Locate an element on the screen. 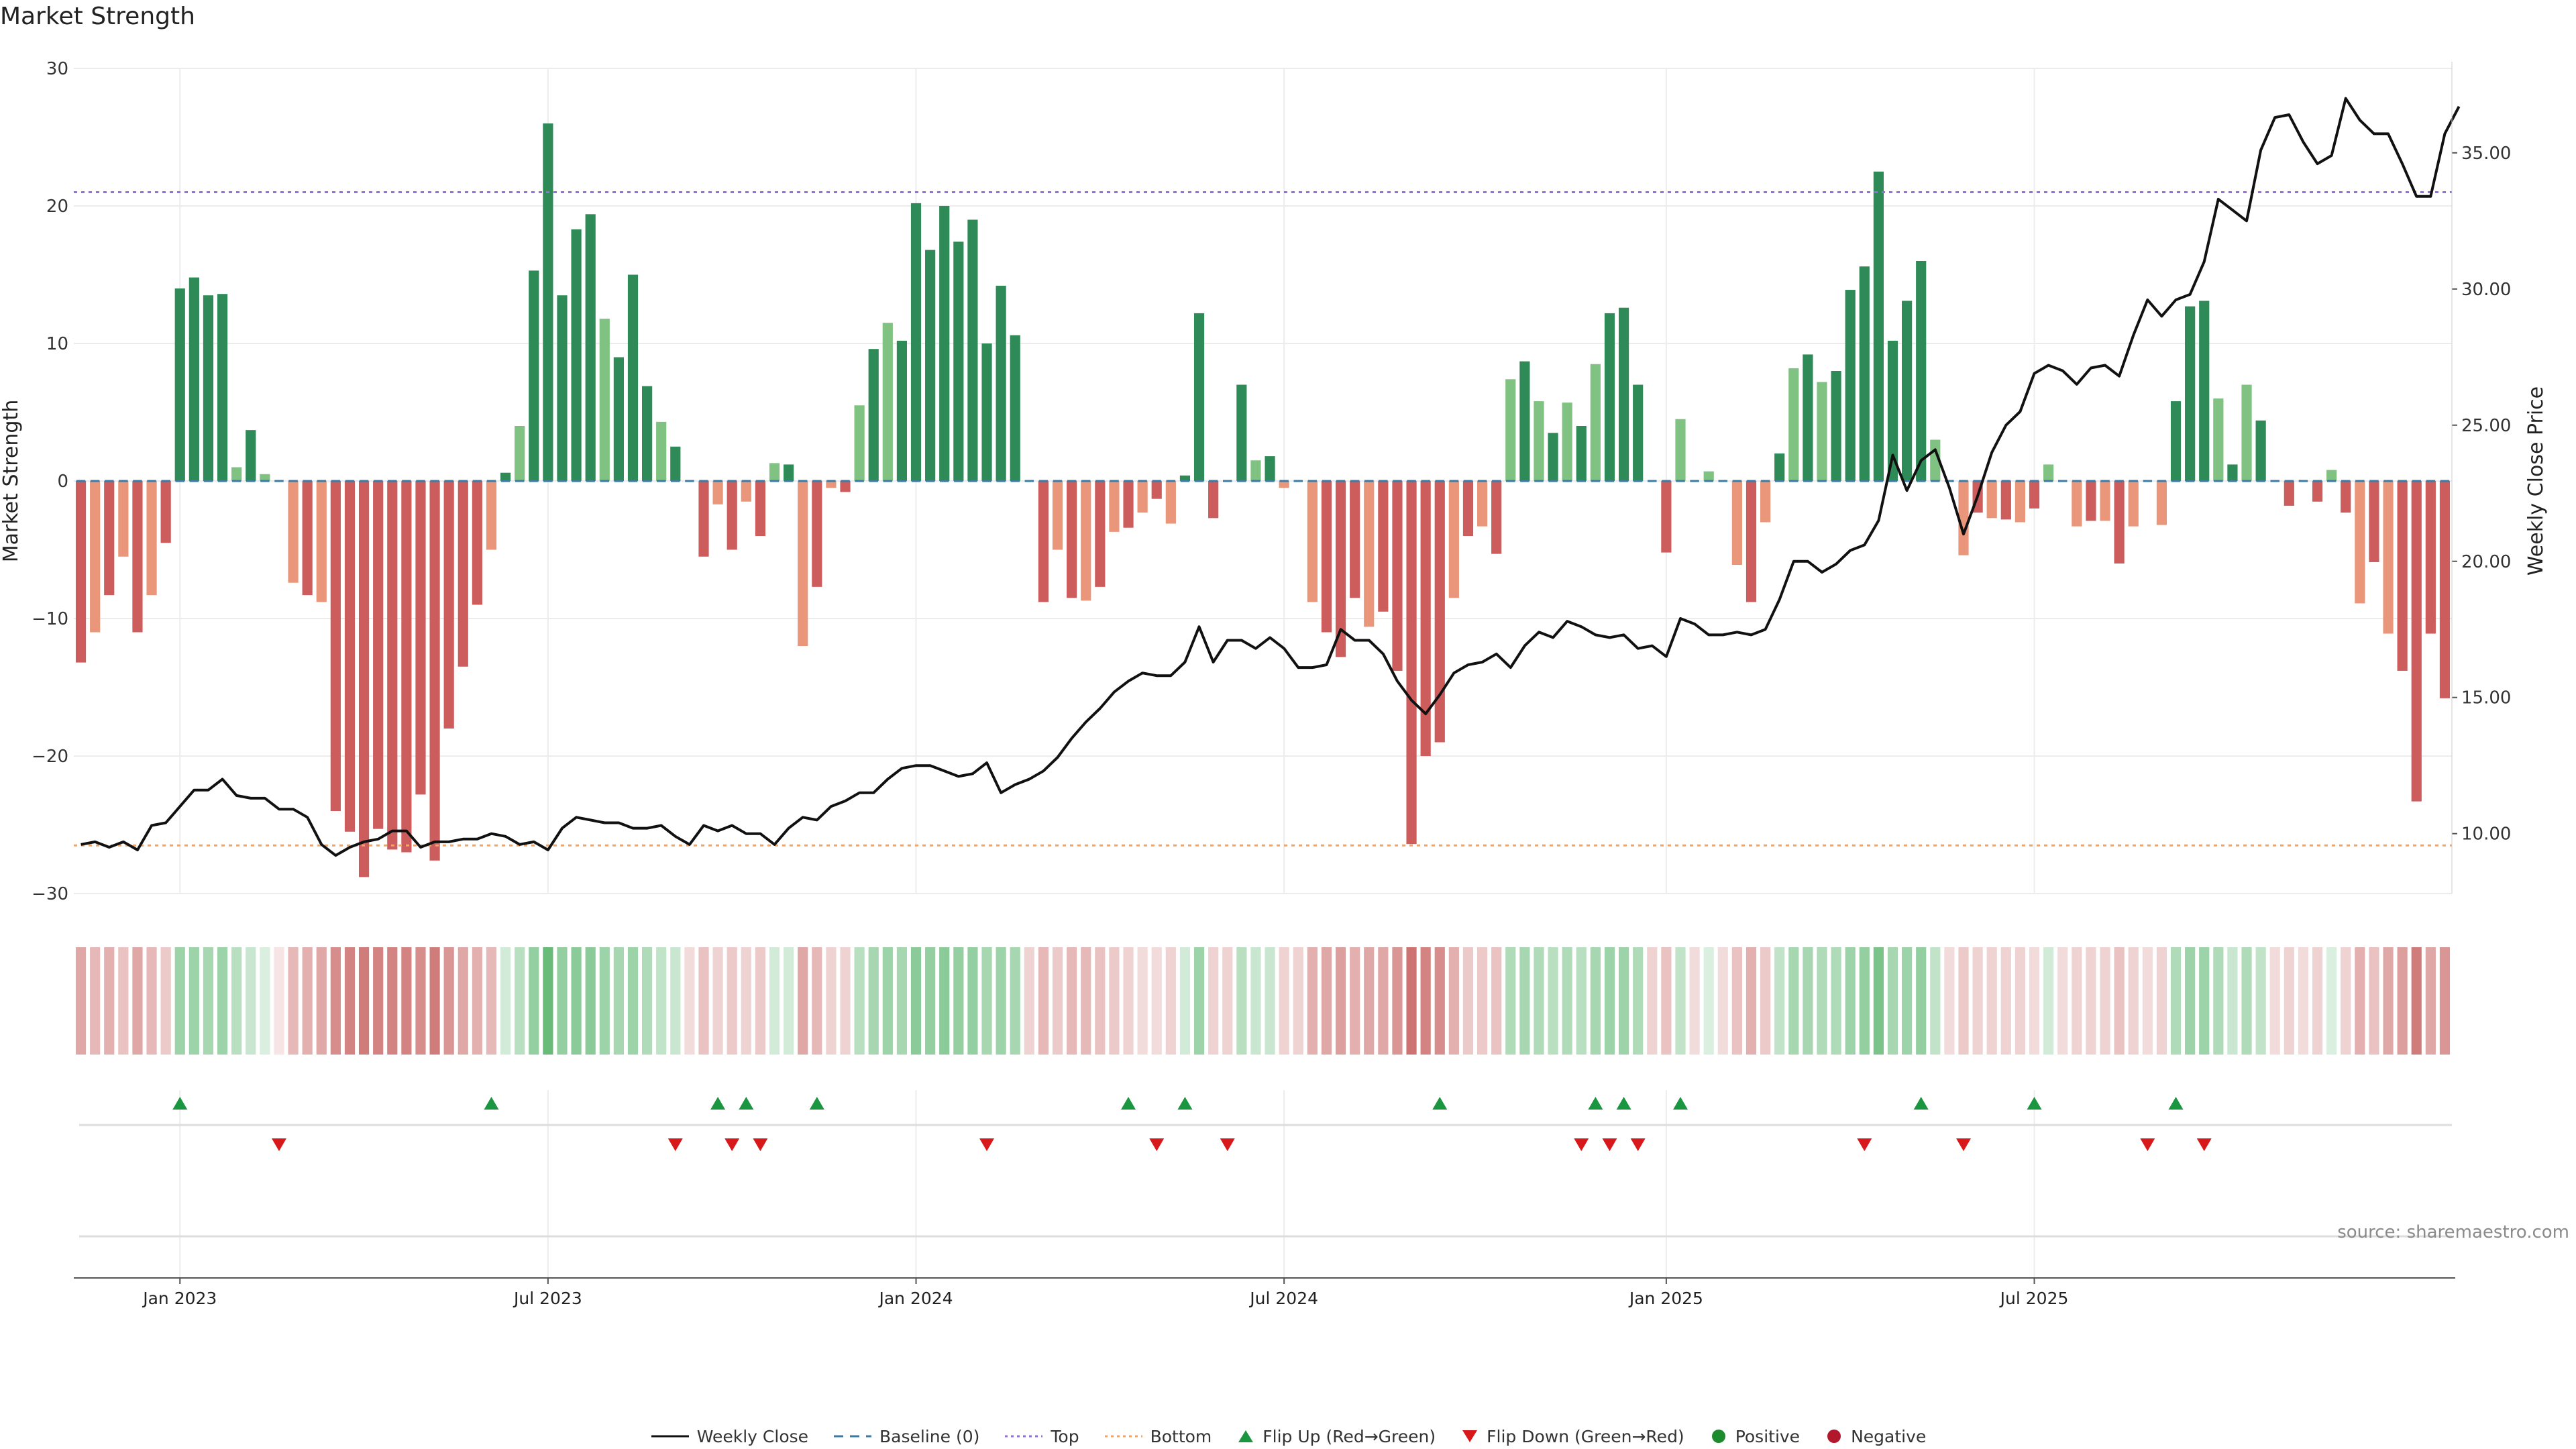 This screenshot has height=1449, width=2576. right-tick-label: 20.00 is located at coordinates (2486, 562).